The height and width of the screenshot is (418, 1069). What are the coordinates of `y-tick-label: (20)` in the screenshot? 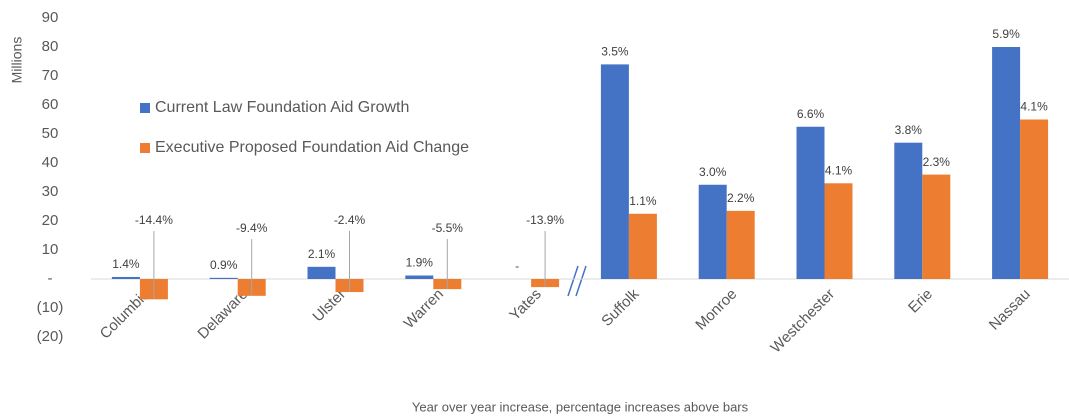 It's located at (50, 336).